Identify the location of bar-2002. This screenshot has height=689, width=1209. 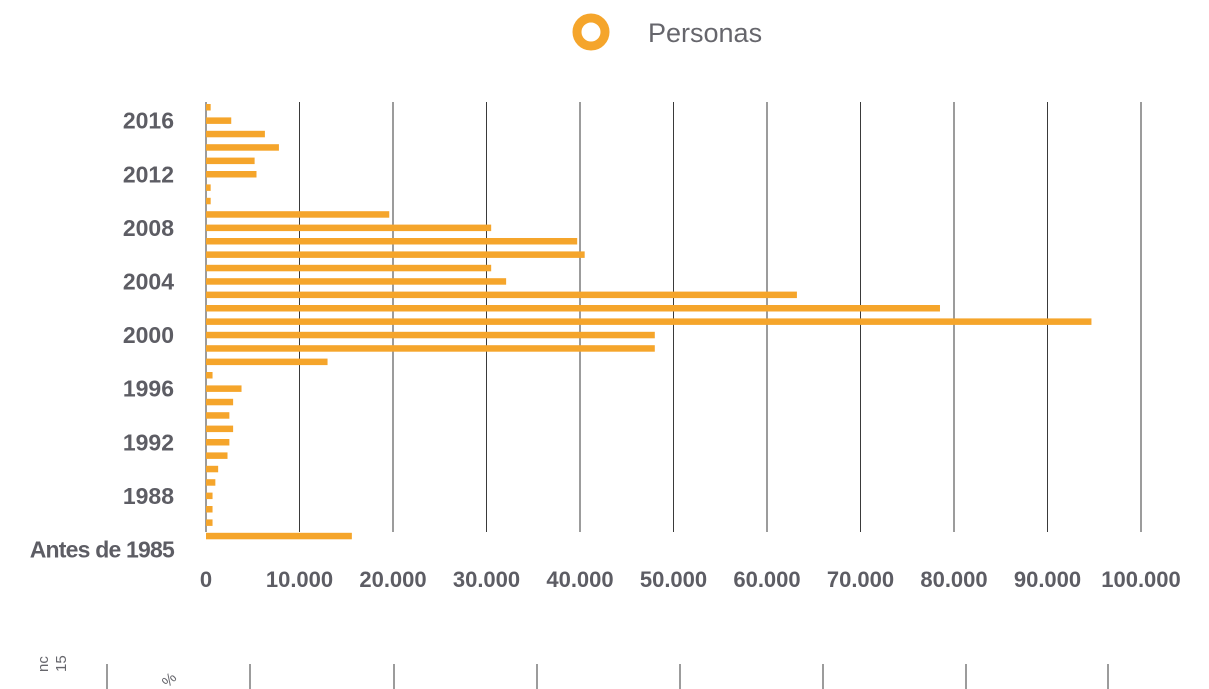
(573, 308).